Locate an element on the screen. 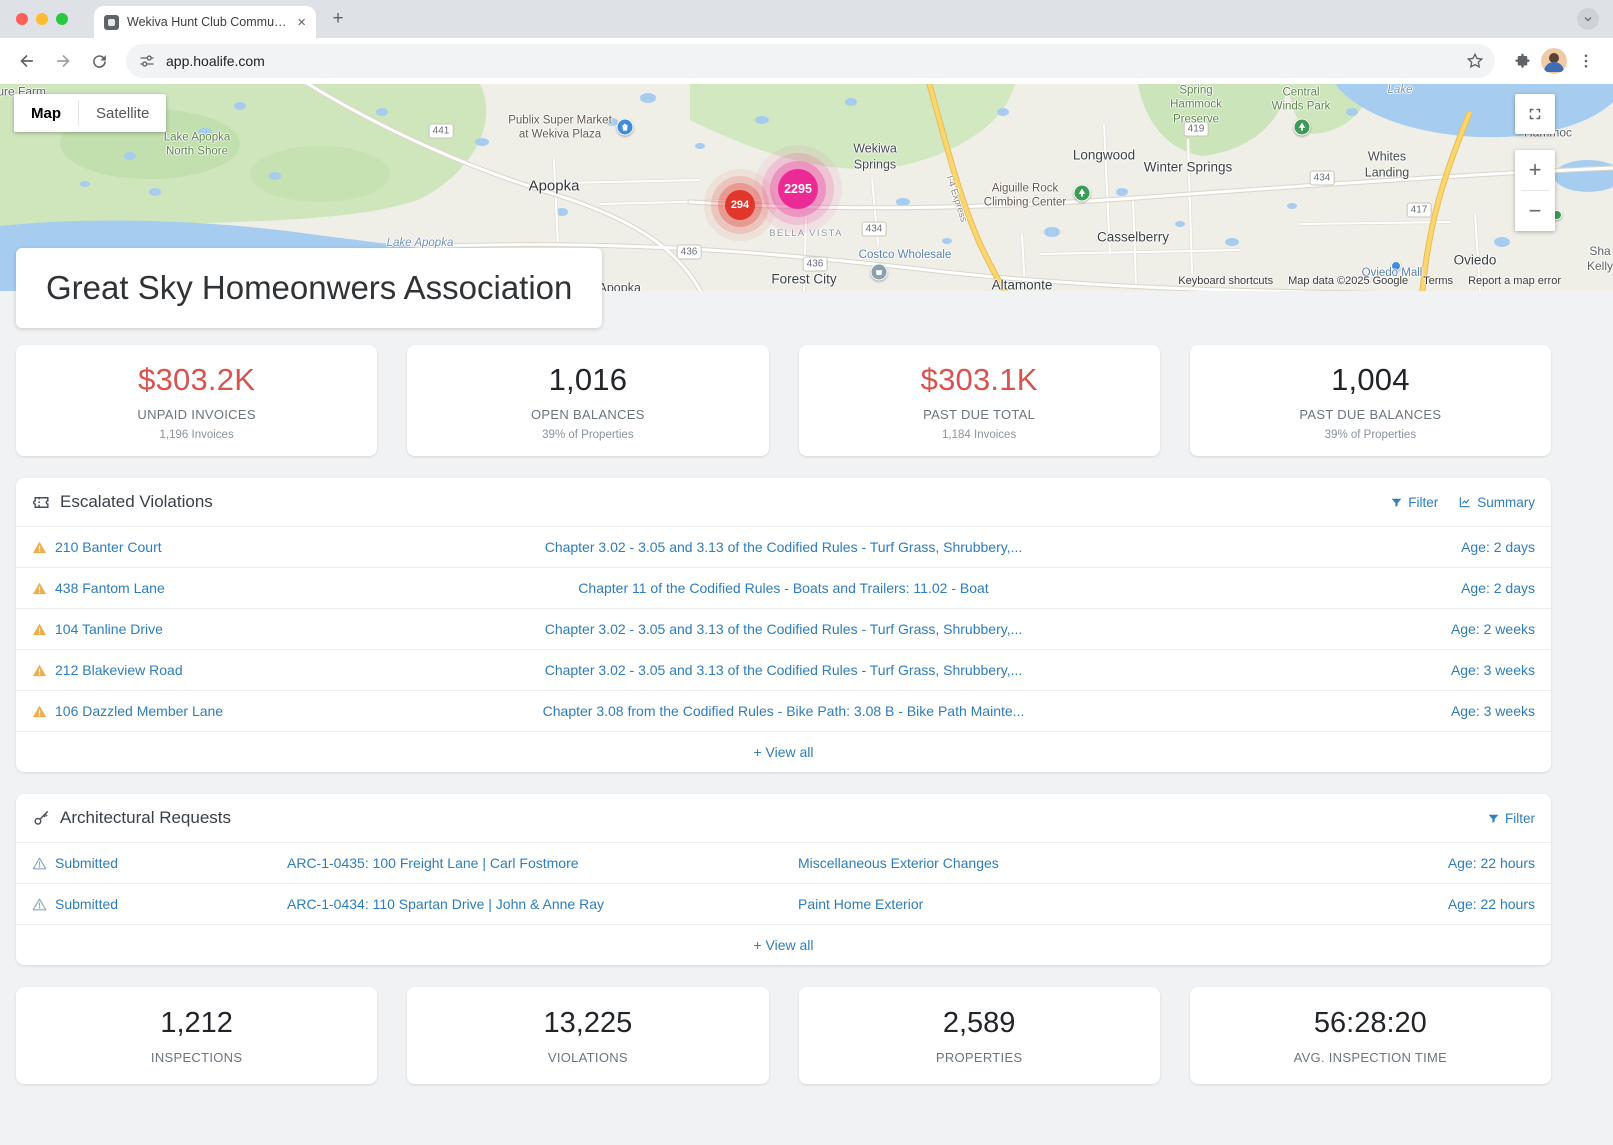 The height and width of the screenshot is (1145, 1613). divider is located at coordinates (1535, 190).